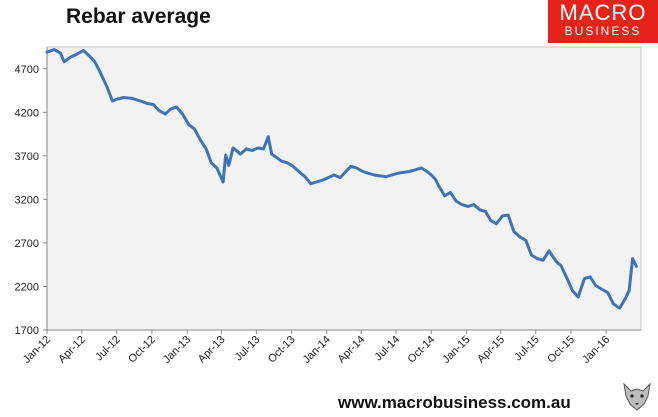  Describe the element at coordinates (177, 350) in the screenshot. I see `x-tick-label: Jan-13` at that location.